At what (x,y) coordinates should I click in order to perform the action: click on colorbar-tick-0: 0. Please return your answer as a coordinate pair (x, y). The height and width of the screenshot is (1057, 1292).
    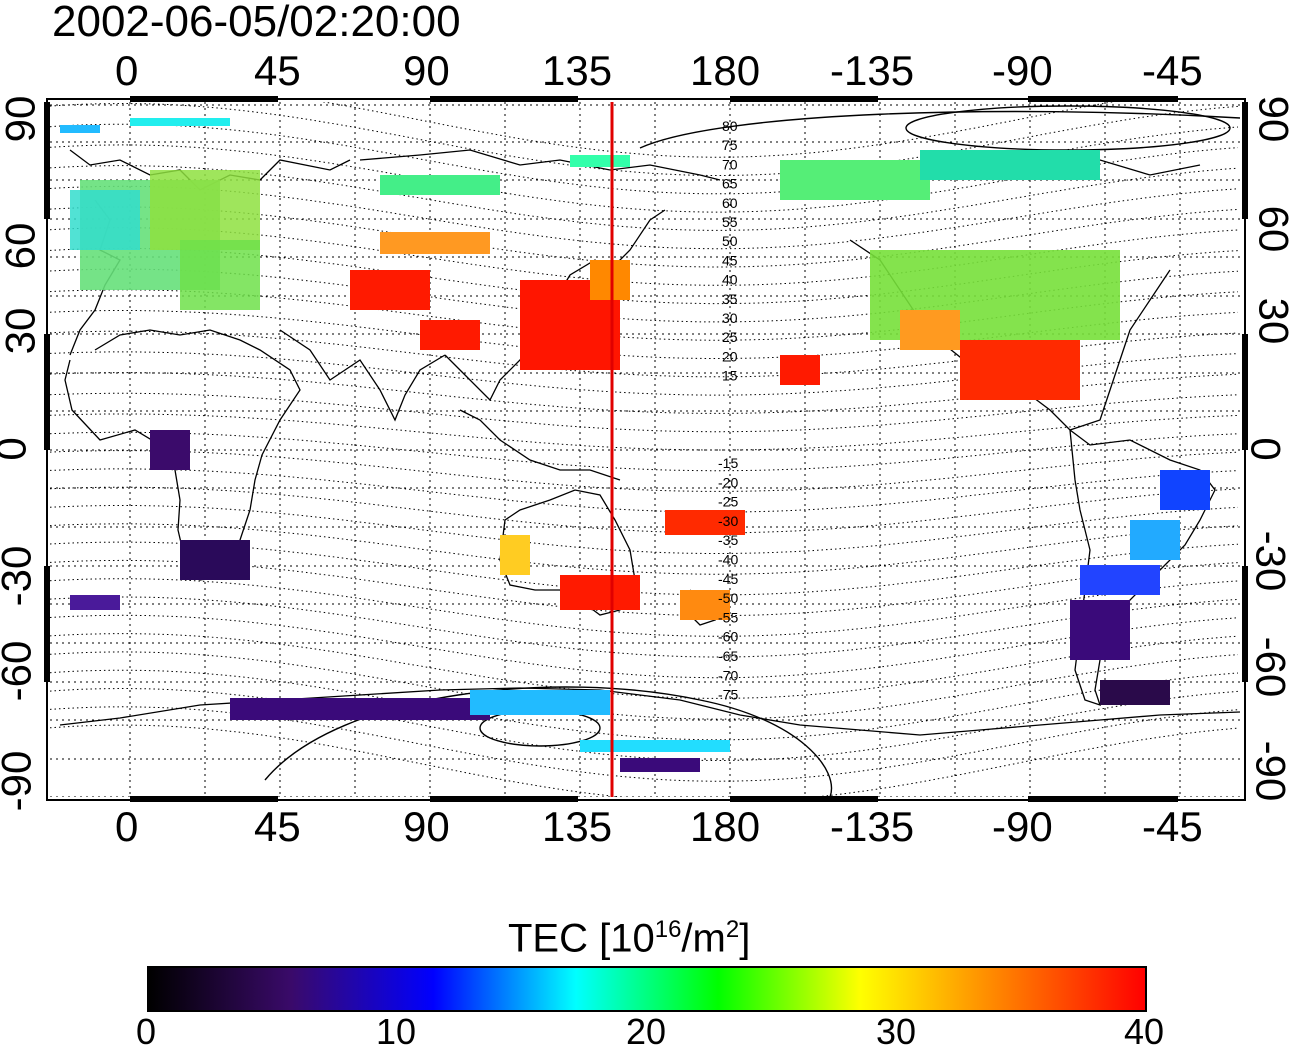
    Looking at the image, I should click on (146, 1031).